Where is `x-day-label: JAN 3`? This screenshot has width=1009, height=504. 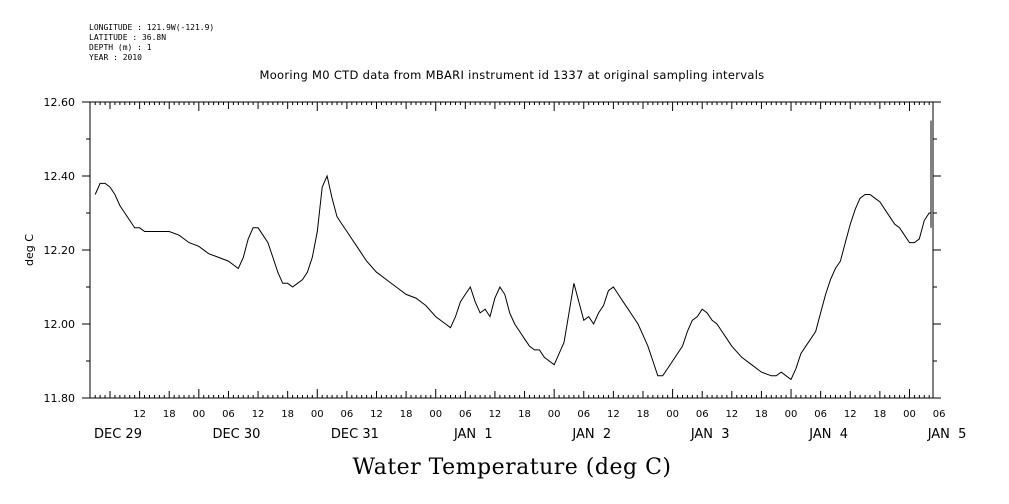 x-day-label: JAN 3 is located at coordinates (710, 434).